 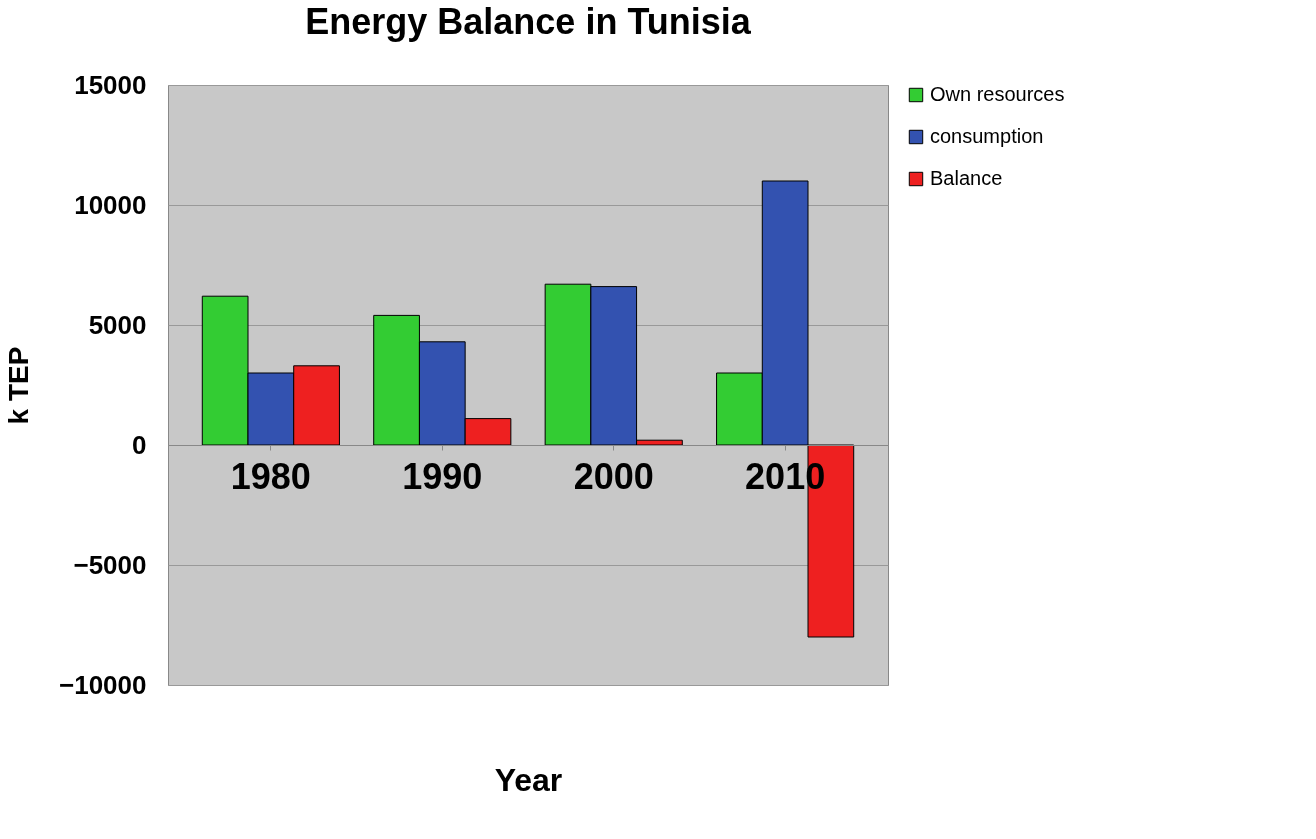 What do you see at coordinates (110, 84) in the screenshot?
I see `y-tick-label: 15000` at bounding box center [110, 84].